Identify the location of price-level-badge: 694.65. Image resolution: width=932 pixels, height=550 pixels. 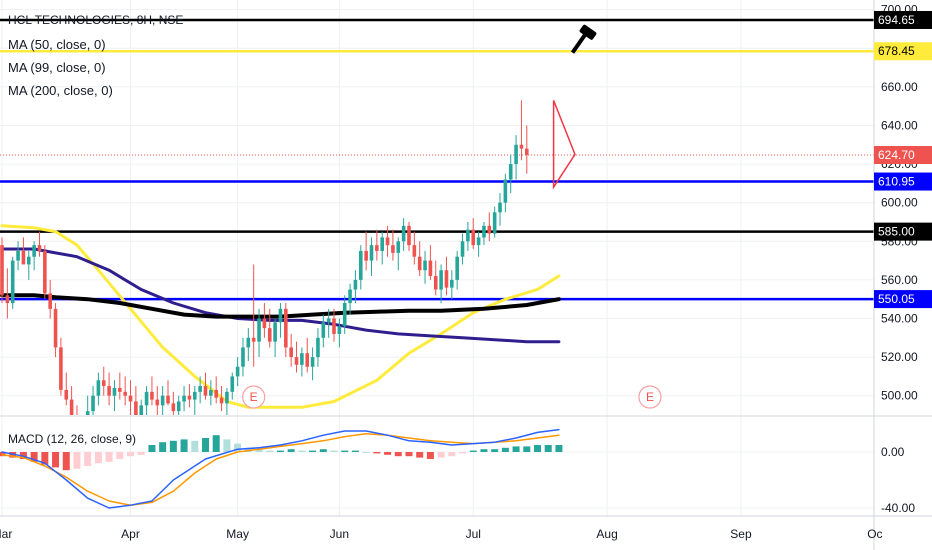
(903, 19).